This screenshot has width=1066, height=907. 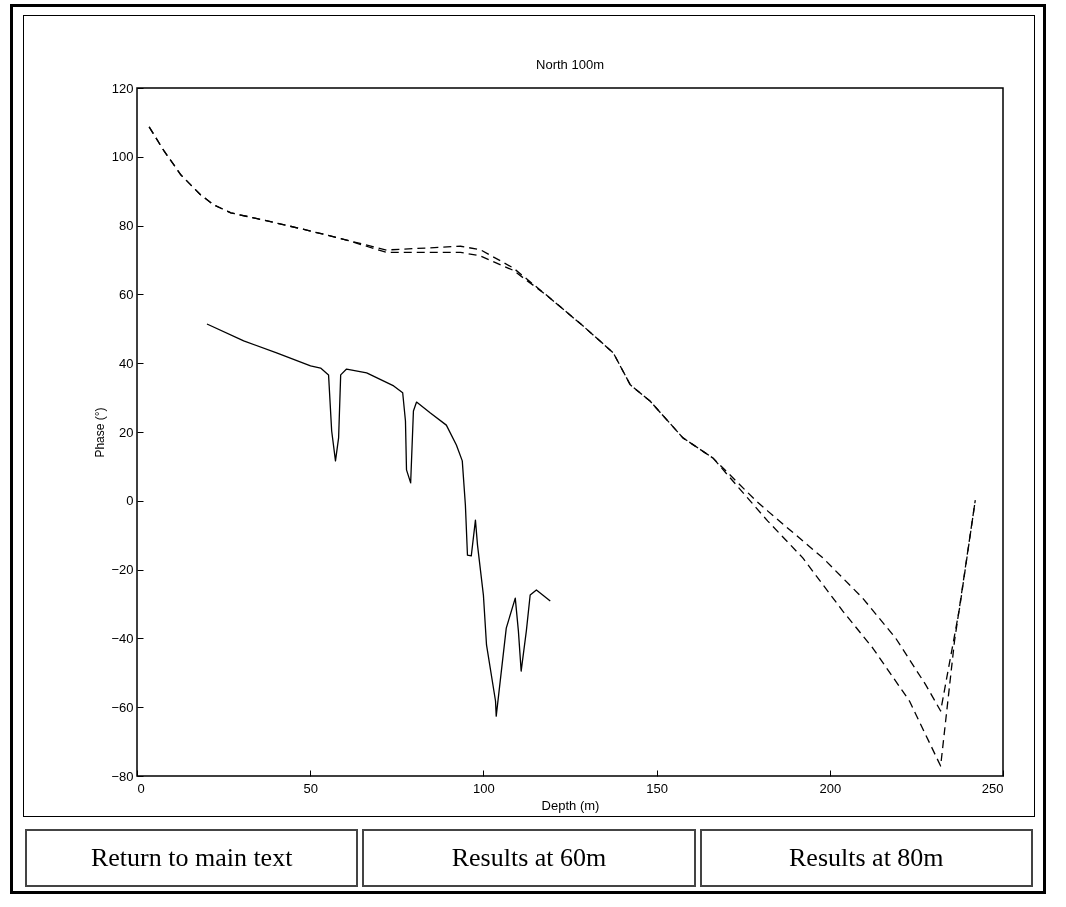 I want to click on y-tick-label: −60, so click(x=122, y=707).